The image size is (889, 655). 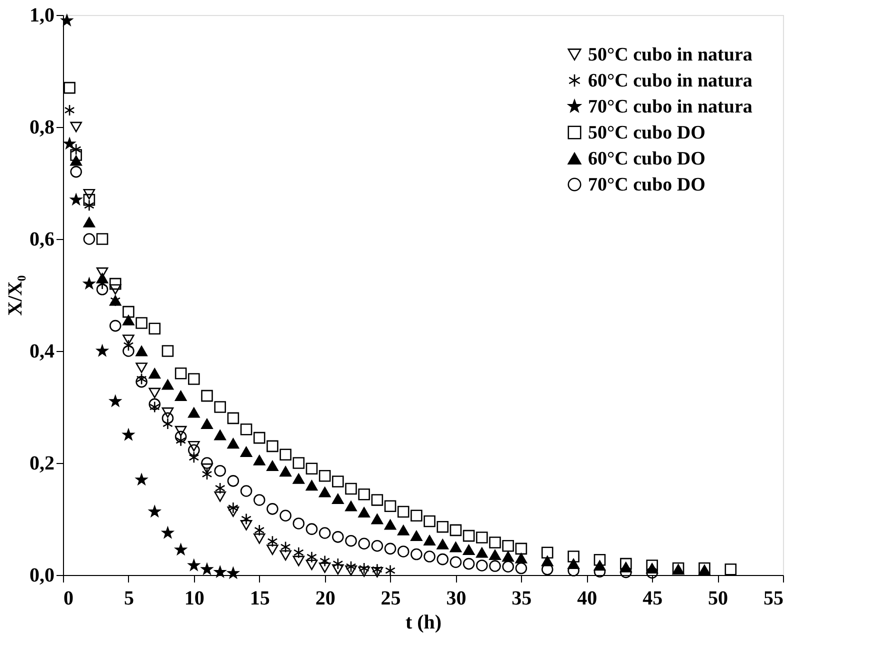 I want to click on x-tick-label: 35, so click(x=522, y=599).